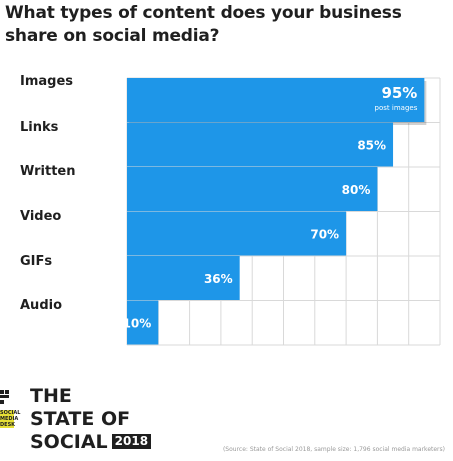 The height and width of the screenshot is (461, 453). I want to click on category-label-gifs: GIFs, so click(36, 261).